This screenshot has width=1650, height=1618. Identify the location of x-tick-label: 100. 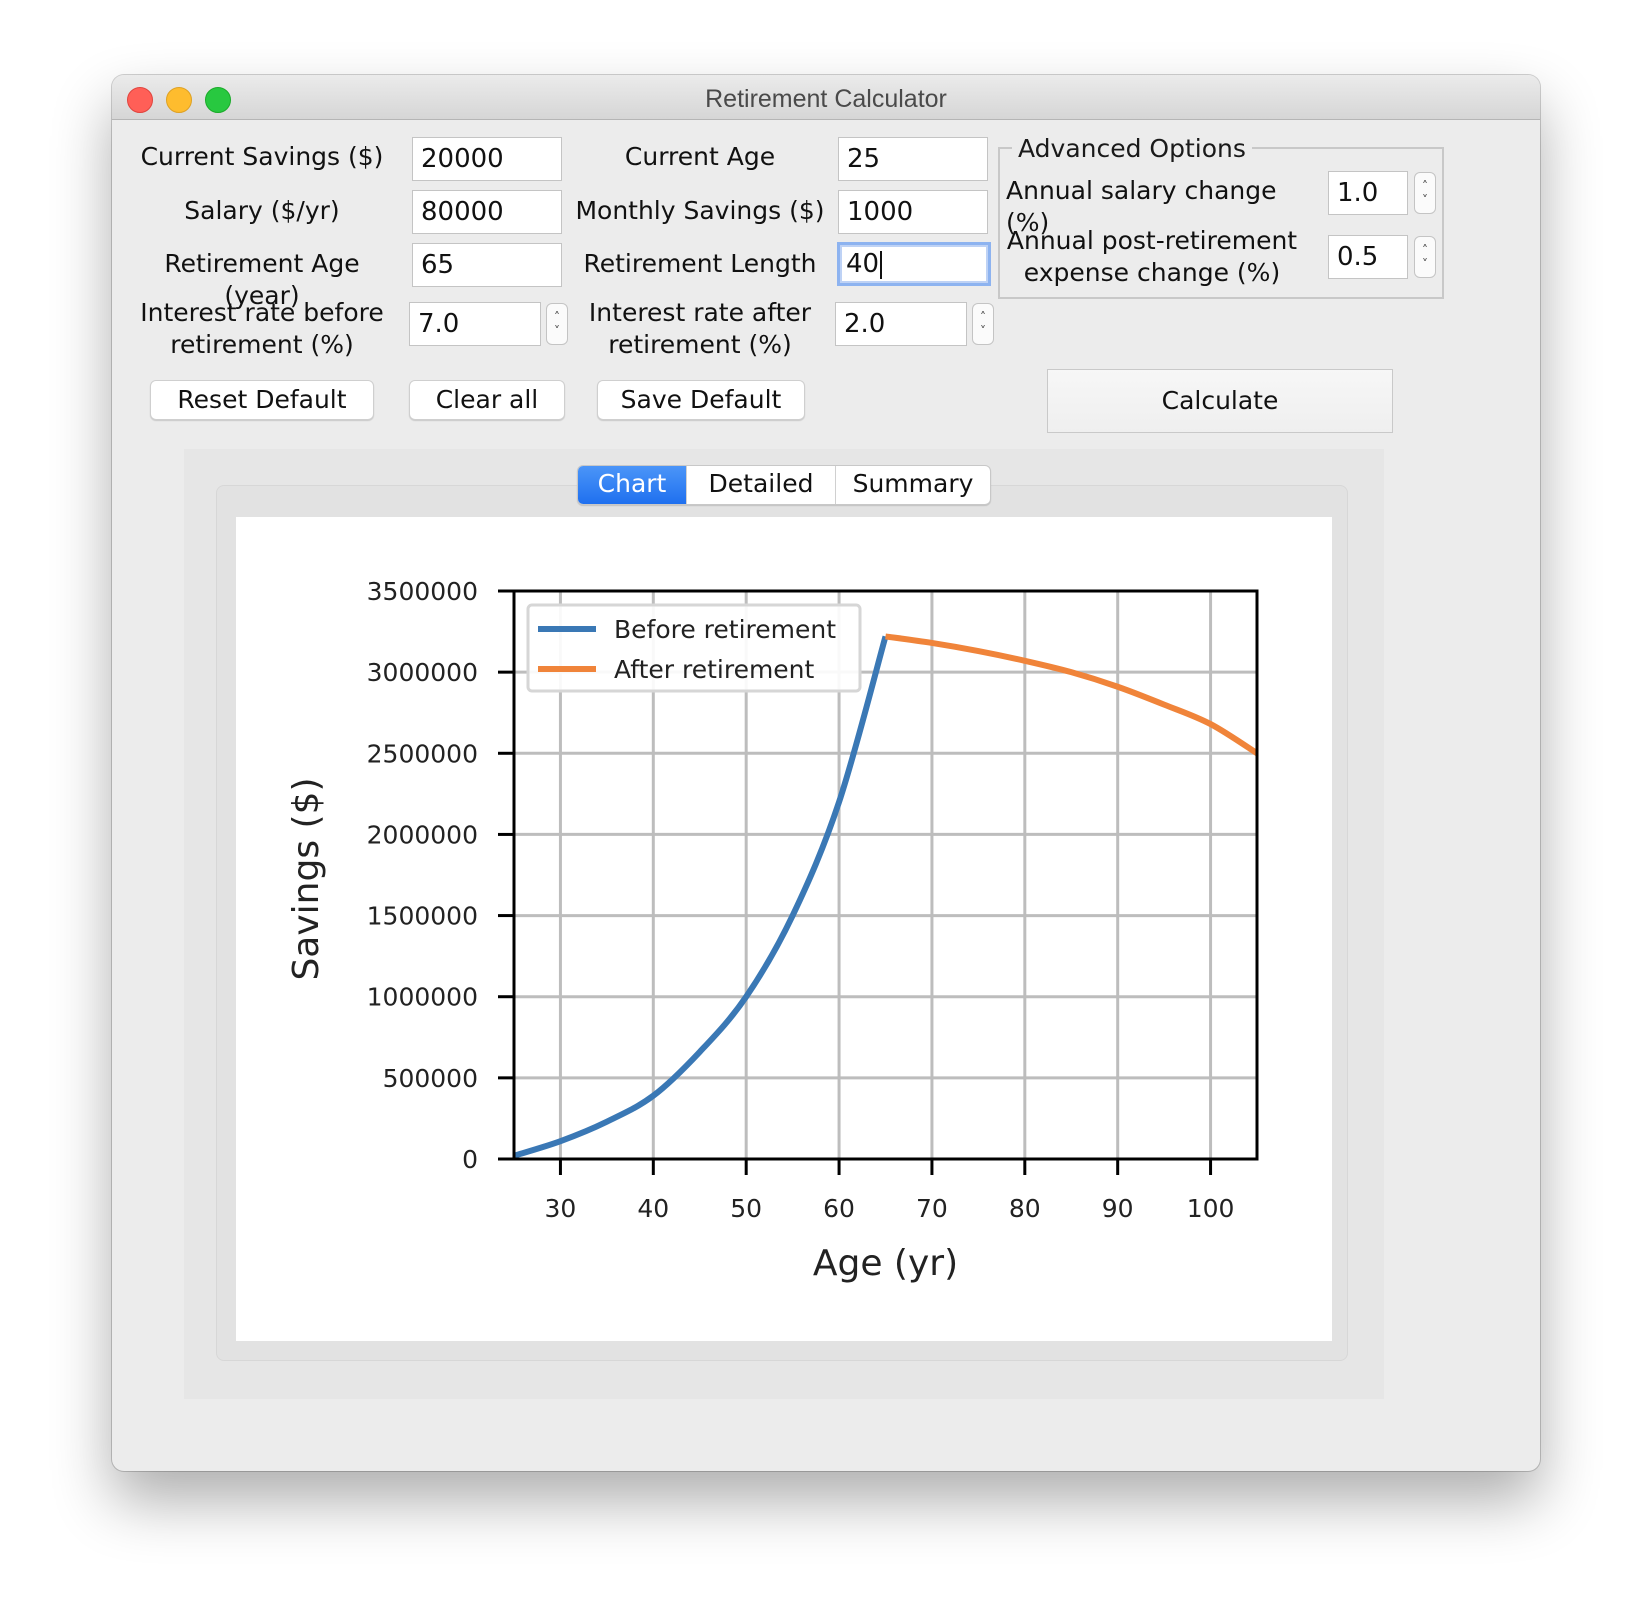
(1211, 1208).